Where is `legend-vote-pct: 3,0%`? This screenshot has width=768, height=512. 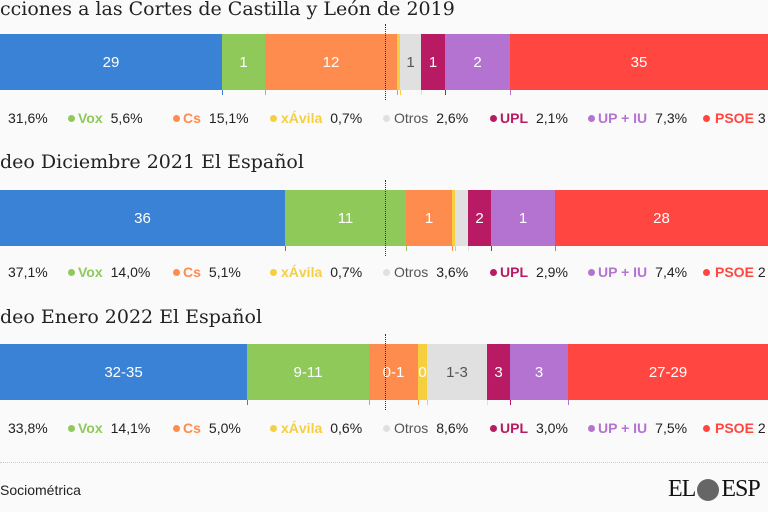 legend-vote-pct: 3,0% is located at coordinates (552, 428).